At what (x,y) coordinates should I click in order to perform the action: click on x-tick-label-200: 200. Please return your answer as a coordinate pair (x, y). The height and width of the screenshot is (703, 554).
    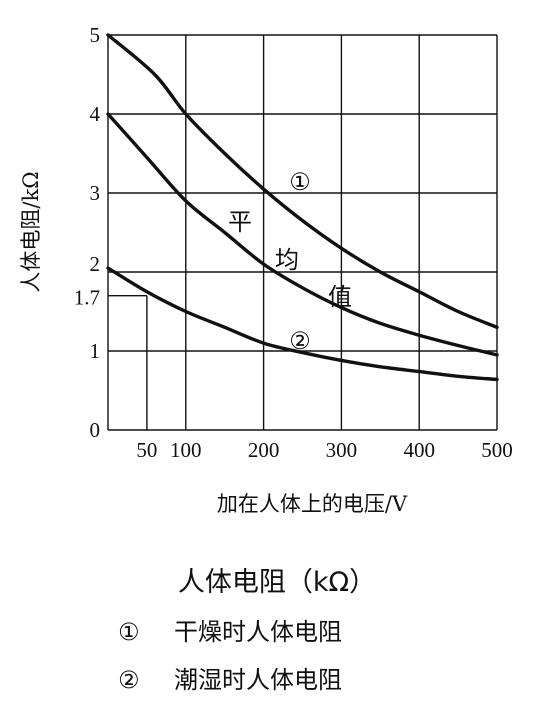
    Looking at the image, I should click on (264, 450).